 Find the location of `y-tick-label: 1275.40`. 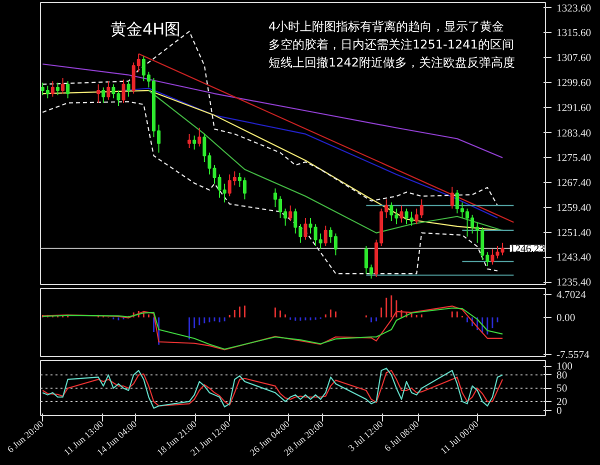

y-tick-label: 1275.40 is located at coordinates (574, 158).